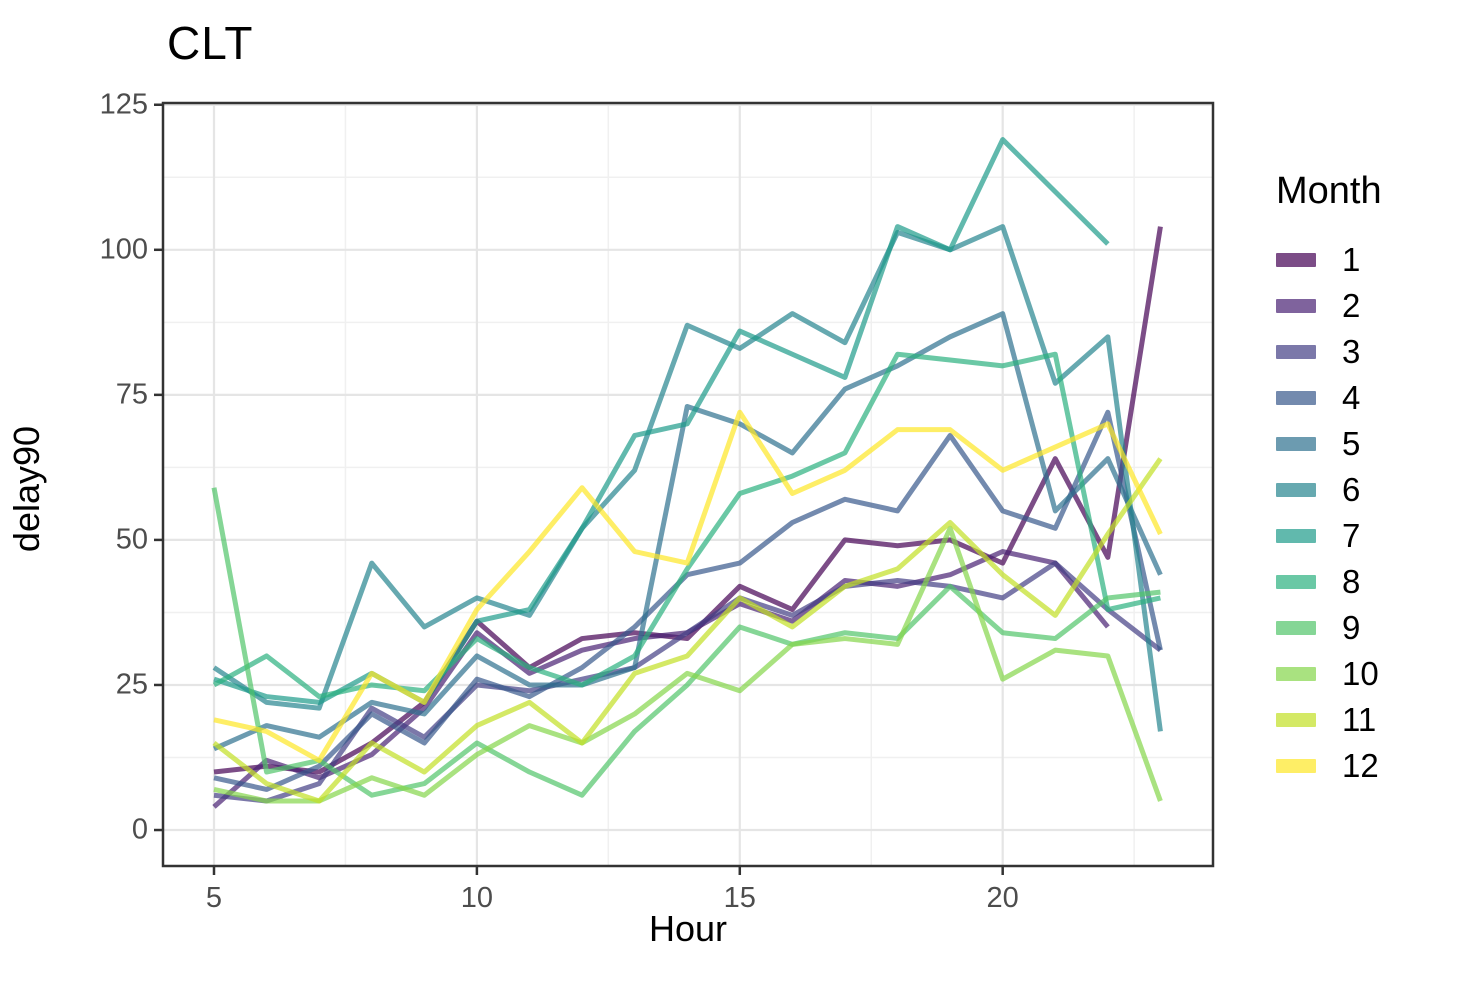  I want to click on legend-item-month-8: 8, so click(1329, 582).